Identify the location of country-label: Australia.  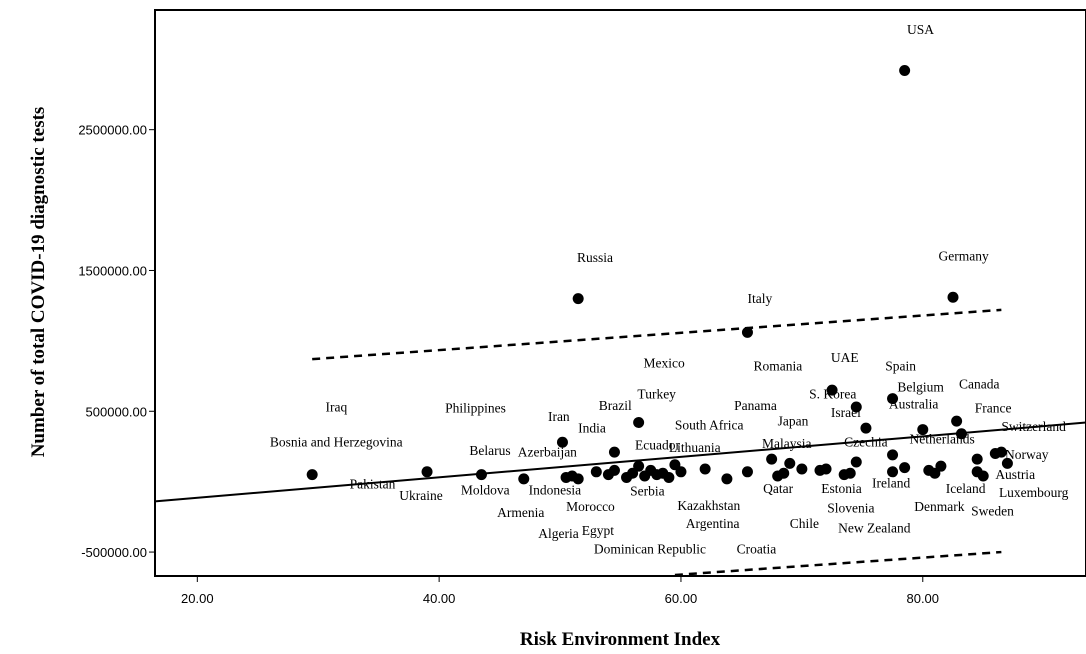
(914, 403).